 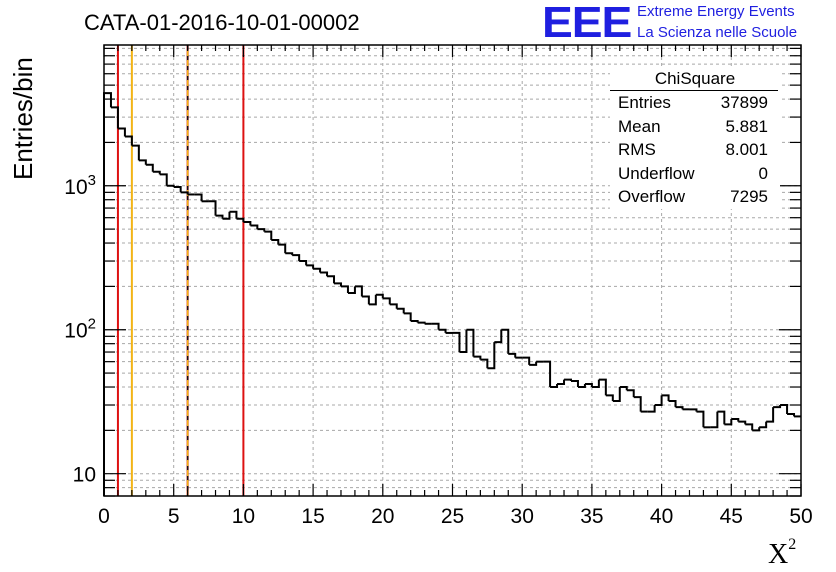 I want to click on stats-key: Underflow, so click(x=656, y=173).